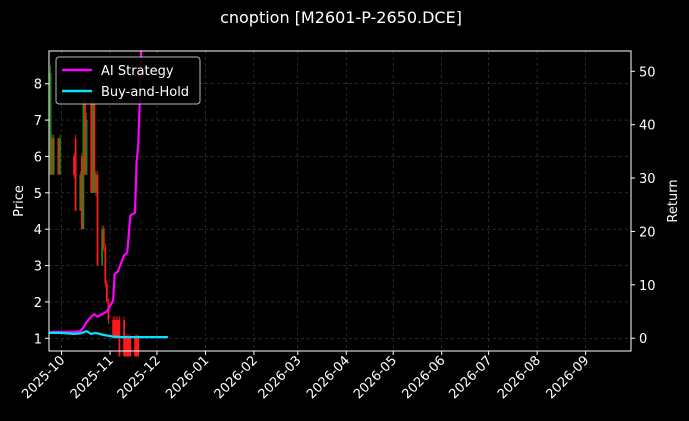 Image resolution: width=689 pixels, height=421 pixels. What do you see at coordinates (341, 17) in the screenshot?
I see `chart-title: cnoption [M2601-P-2650.DCE]` at bounding box center [341, 17].